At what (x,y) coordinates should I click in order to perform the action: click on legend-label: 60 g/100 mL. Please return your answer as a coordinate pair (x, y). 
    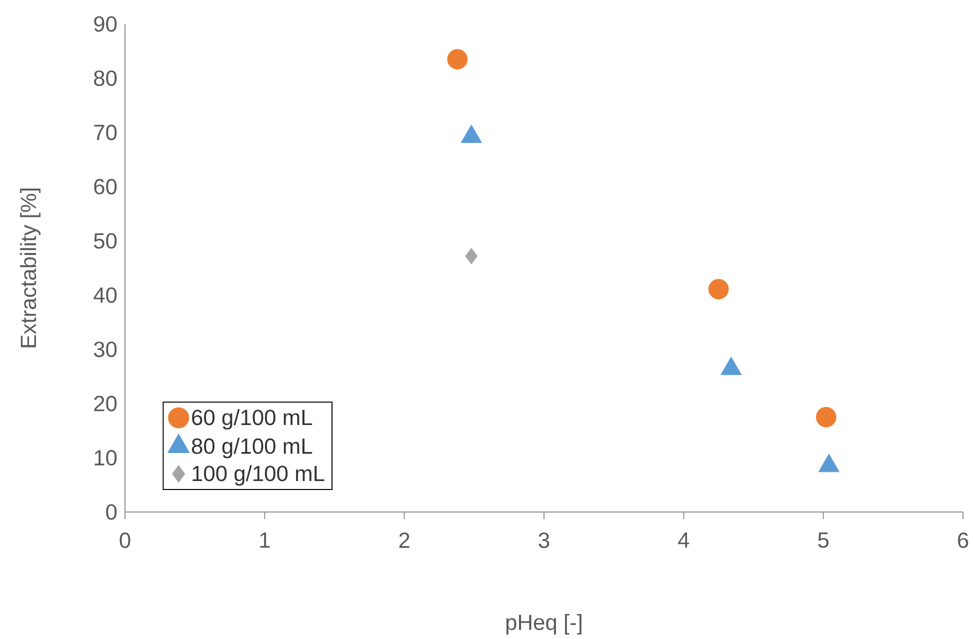
    Looking at the image, I should click on (252, 419).